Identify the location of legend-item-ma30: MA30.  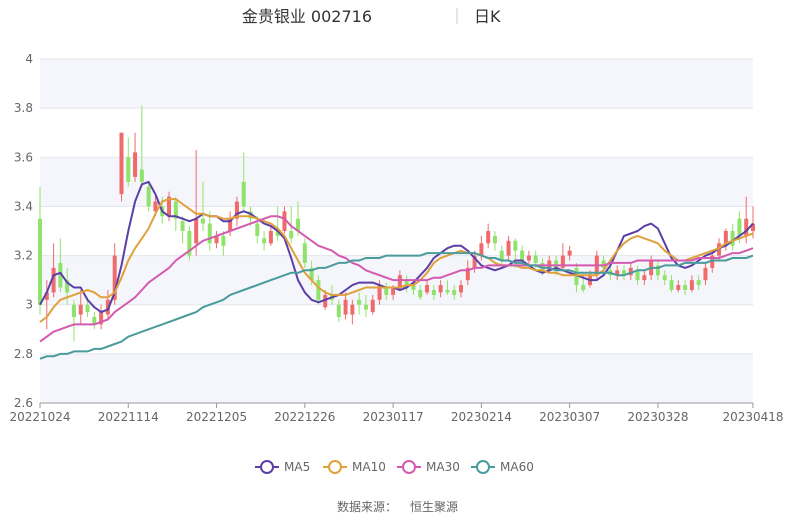
(428, 467).